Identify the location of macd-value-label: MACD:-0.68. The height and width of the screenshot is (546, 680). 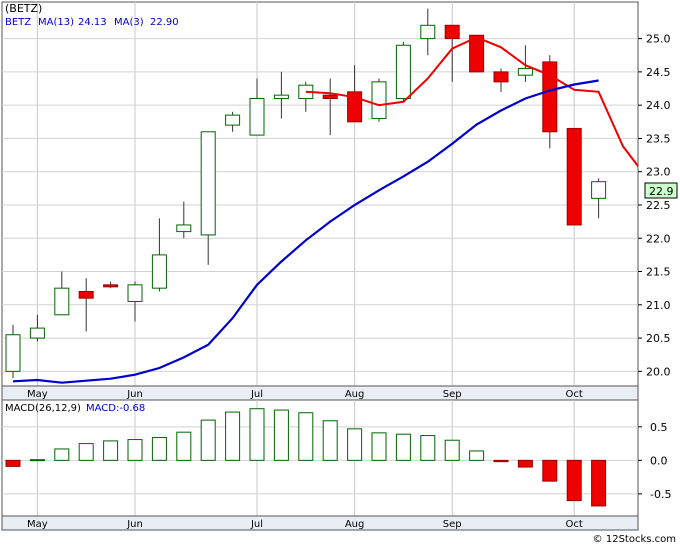
(115, 408).